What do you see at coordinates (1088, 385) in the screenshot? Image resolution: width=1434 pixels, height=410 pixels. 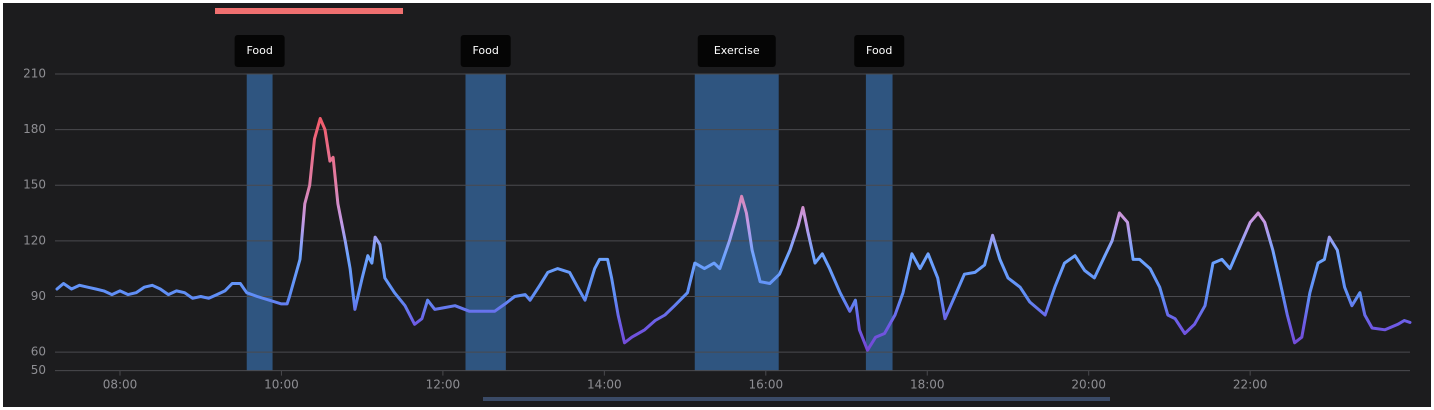 I see `x-tick-label: 20:00` at bounding box center [1088, 385].